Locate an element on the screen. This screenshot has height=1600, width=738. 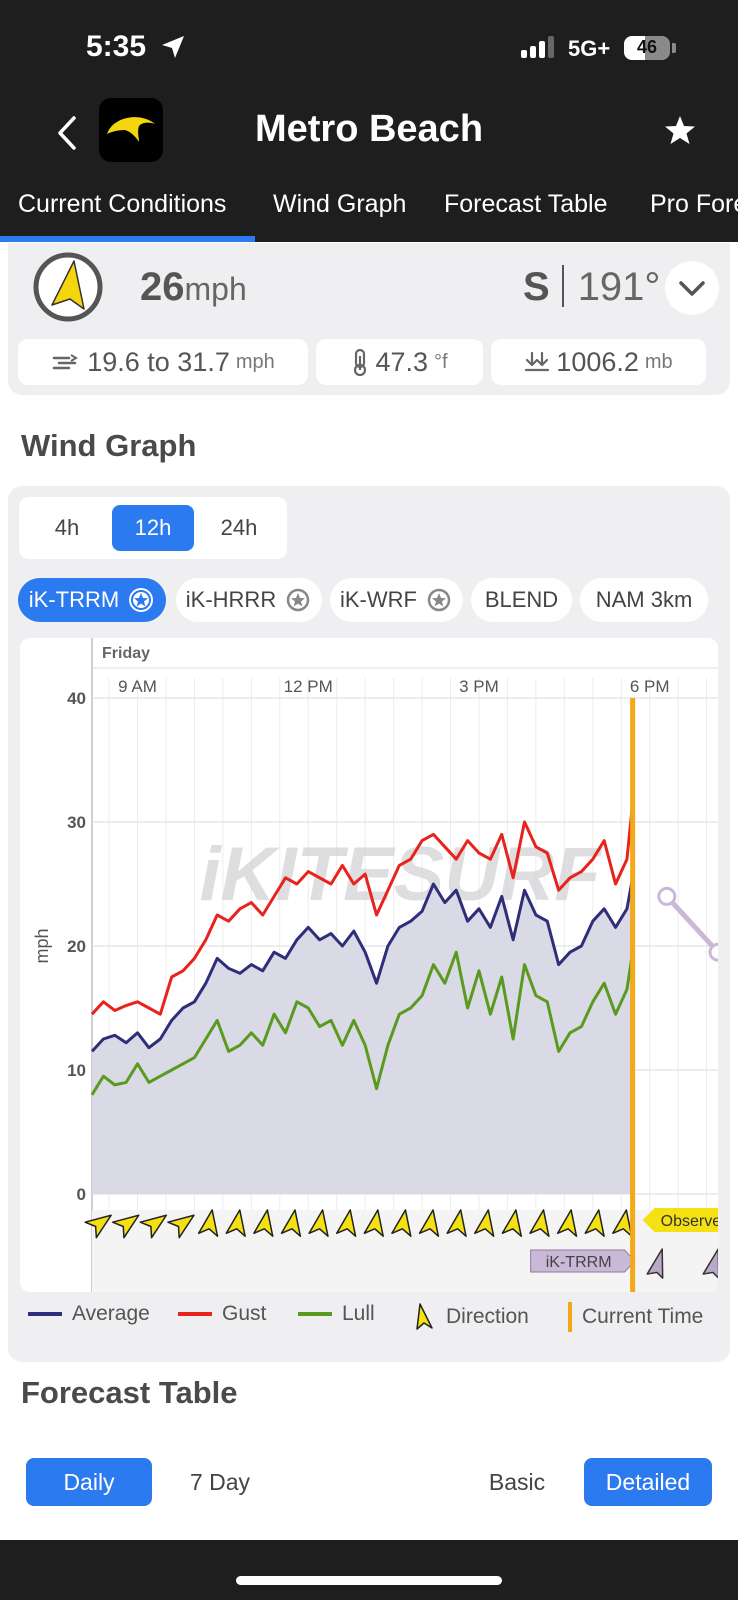
wind-range-pill: 19.6 to 31.7 mph is located at coordinates (163, 362).